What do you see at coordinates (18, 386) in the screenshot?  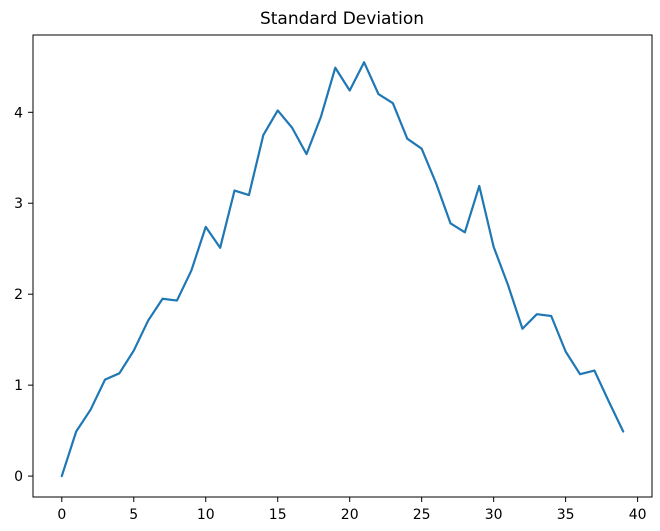 I see `y-tick-label: 1` at bounding box center [18, 386].